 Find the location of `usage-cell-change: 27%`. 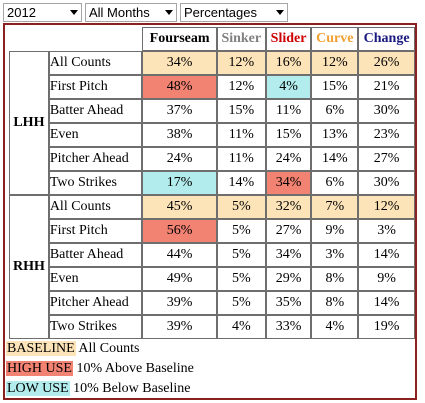

usage-cell-change: 27% is located at coordinates (386, 159).